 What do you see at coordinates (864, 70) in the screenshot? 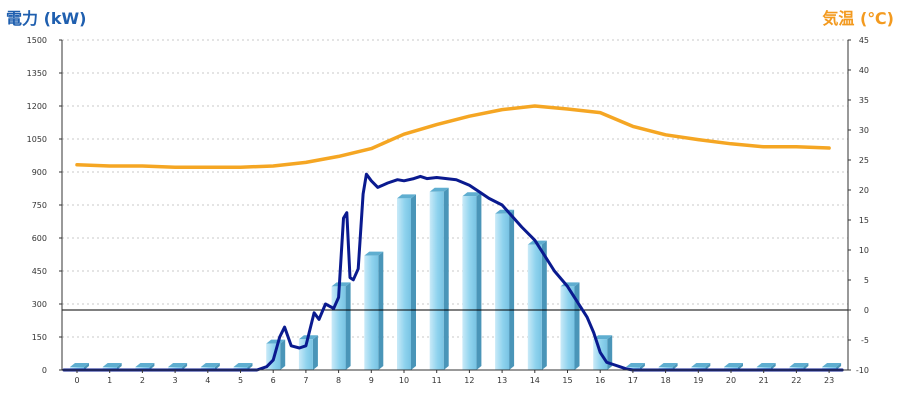
I see `right-tick-label: 40` at bounding box center [864, 70].